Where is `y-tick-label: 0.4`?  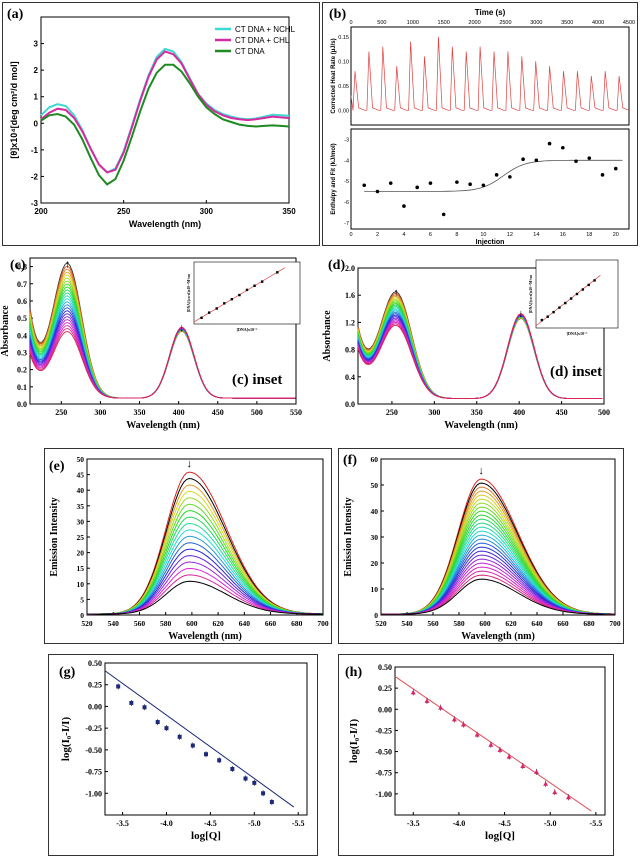 y-tick-label: 0.4 is located at coordinates (350, 377).